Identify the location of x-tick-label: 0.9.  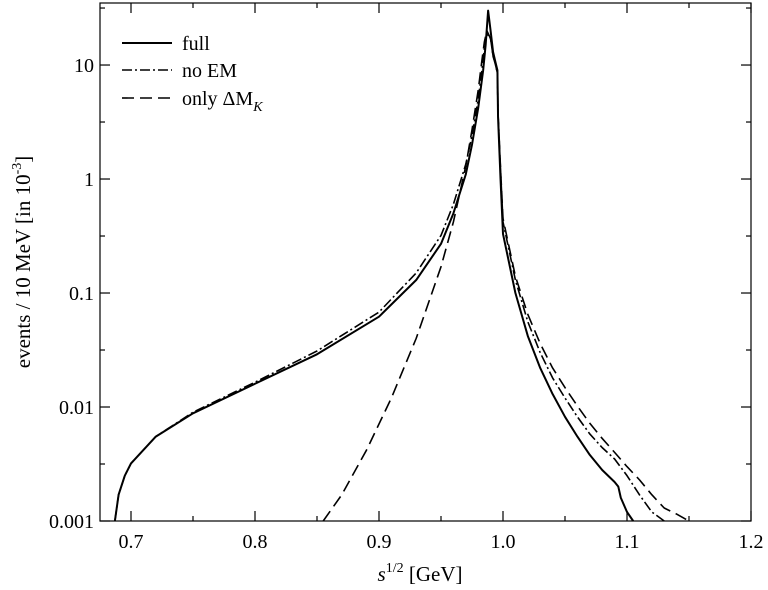
(379, 542).